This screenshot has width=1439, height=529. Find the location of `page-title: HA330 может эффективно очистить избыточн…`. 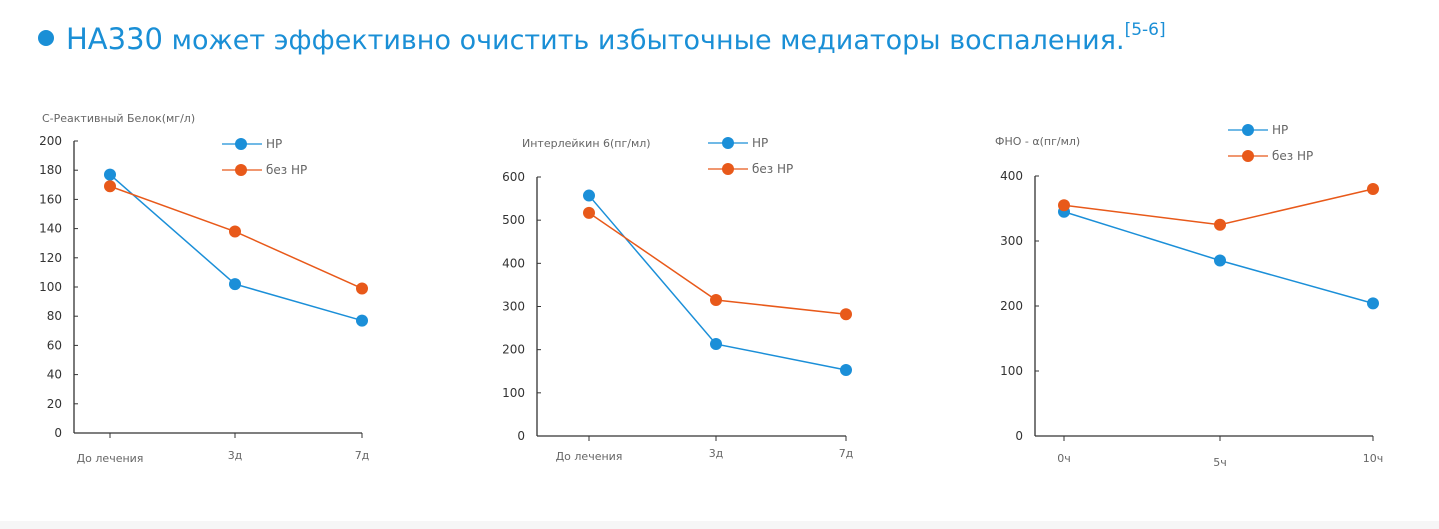

page-title: HA330 может эффективно очистить избыточн… is located at coordinates (602, 38).